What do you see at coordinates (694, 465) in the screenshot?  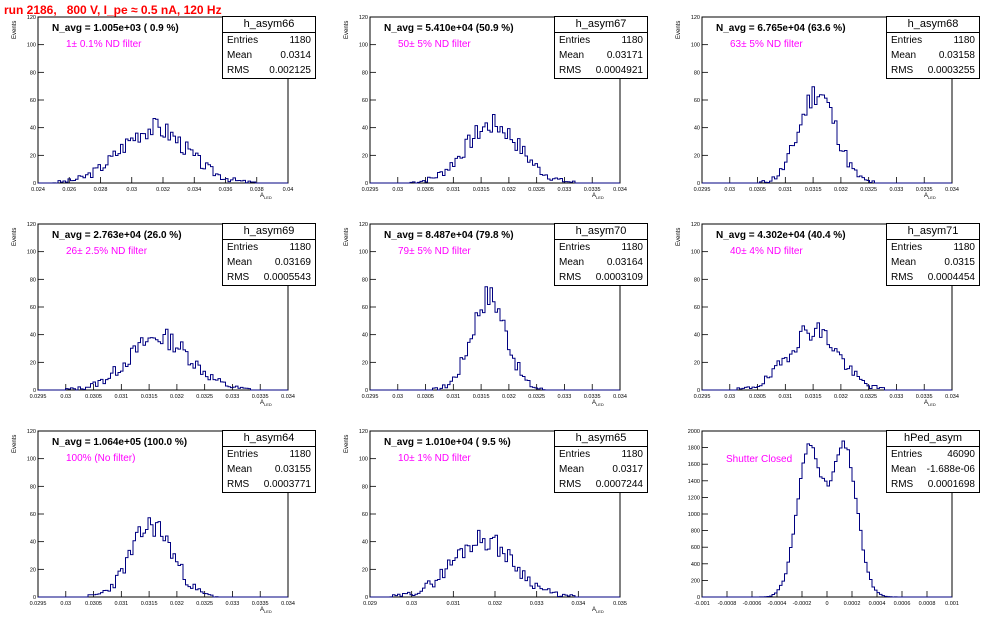 I see `y-tick-label: 1600` at bounding box center [694, 465].